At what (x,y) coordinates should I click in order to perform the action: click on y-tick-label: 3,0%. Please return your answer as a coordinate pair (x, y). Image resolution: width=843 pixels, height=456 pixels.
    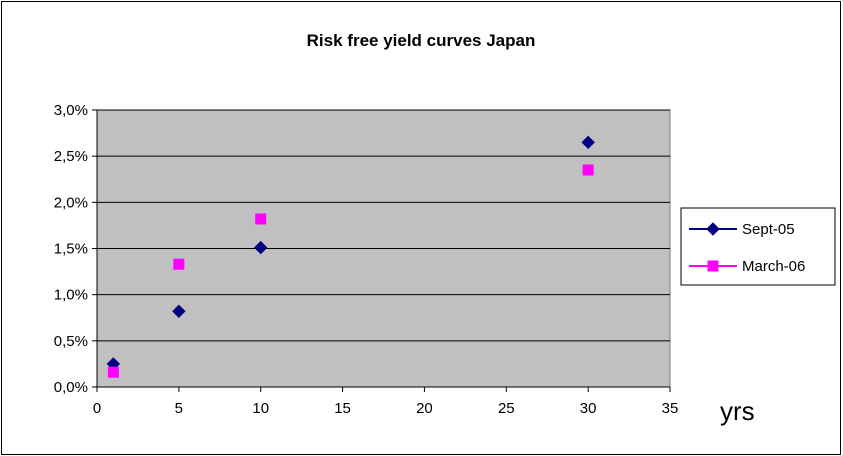
    Looking at the image, I should click on (71, 110).